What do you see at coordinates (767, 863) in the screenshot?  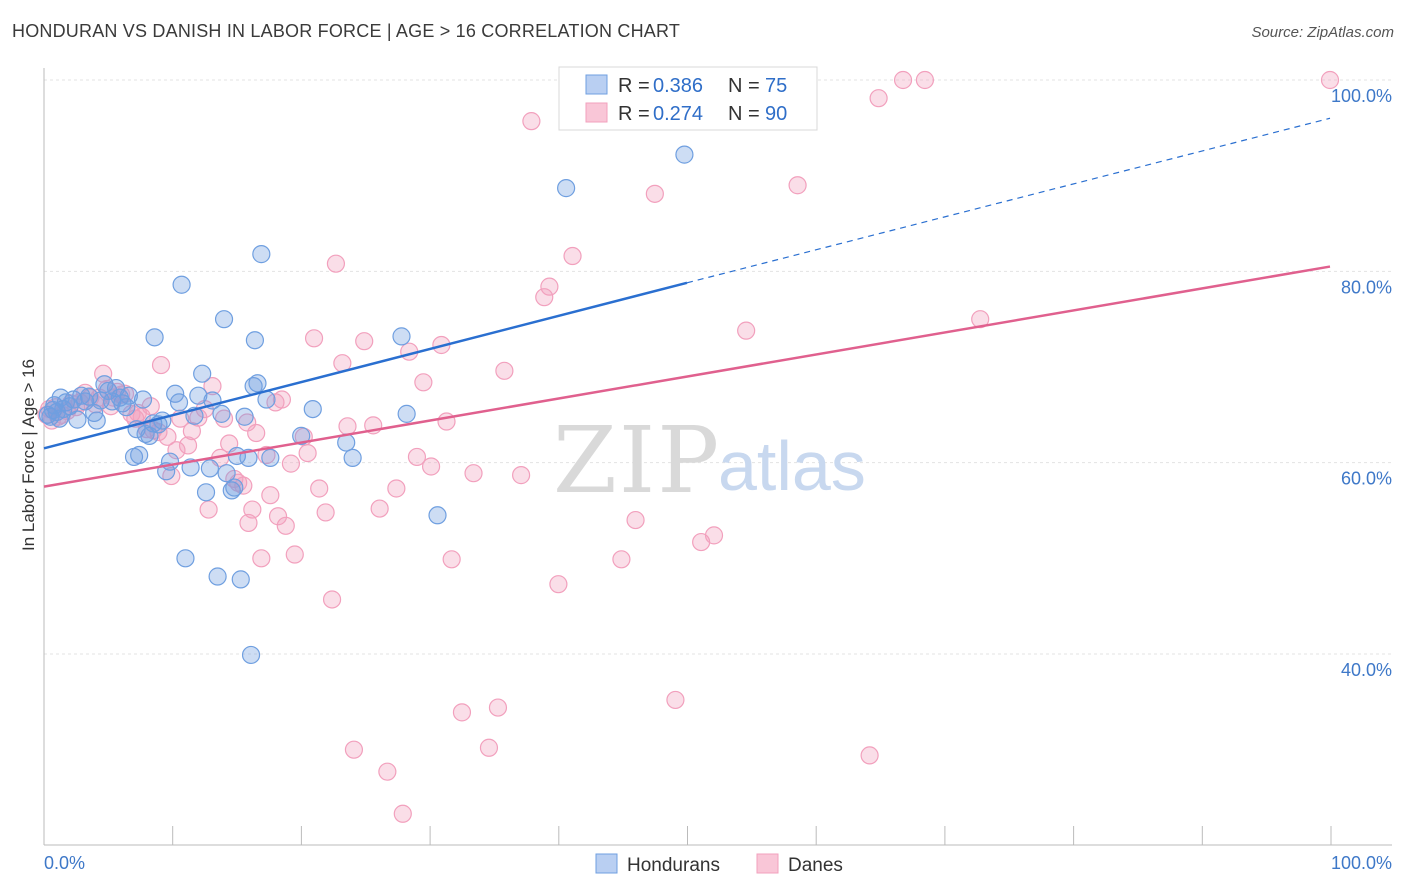 I see `legend-swatch-danes` at bounding box center [767, 863].